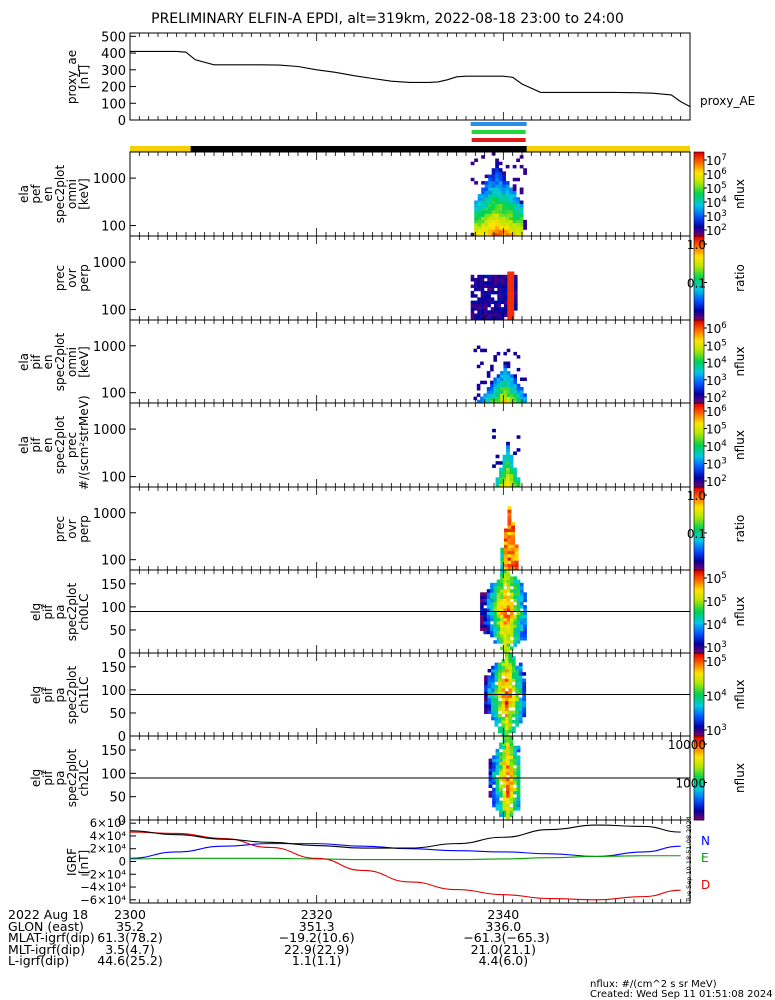 This screenshot has height=1000, width=775. I want to click on proxy-ae-ytick-label: 300, so click(113, 71).